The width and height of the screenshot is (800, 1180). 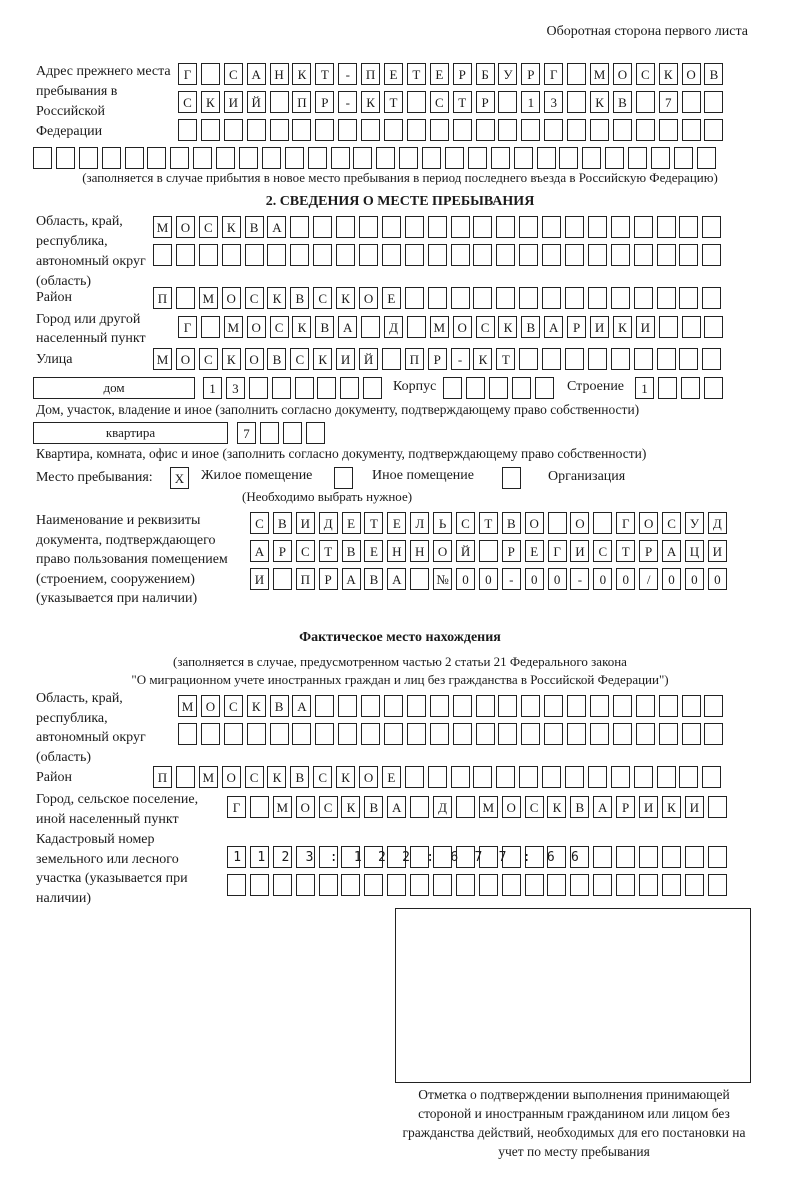 I want to click on char-box: Г, so click(x=557, y=551).